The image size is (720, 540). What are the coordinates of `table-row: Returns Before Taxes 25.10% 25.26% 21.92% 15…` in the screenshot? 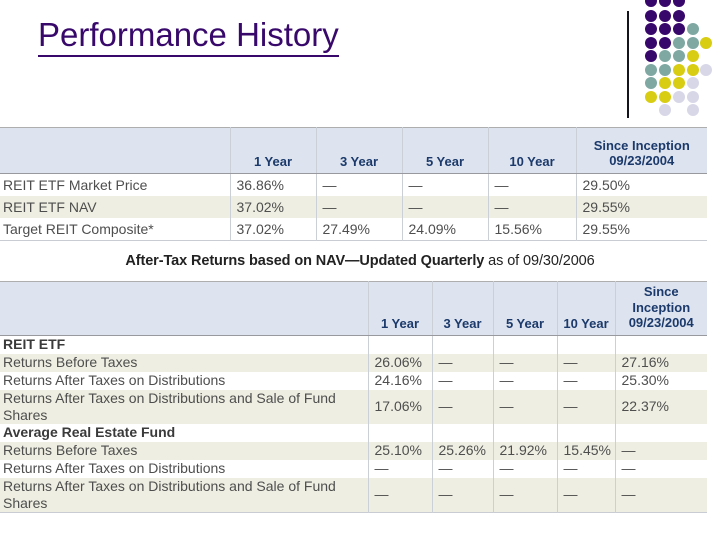 It's located at (353, 450).